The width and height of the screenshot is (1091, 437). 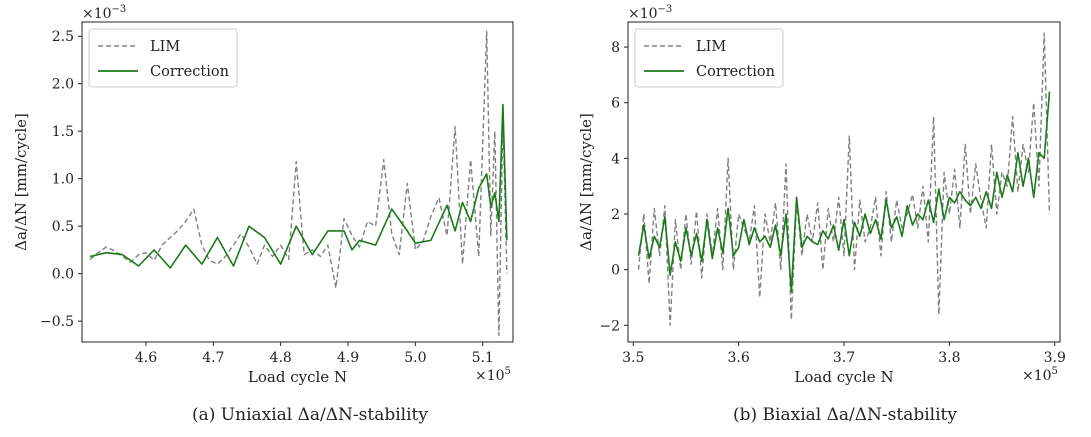 I want to click on series-line-correction, so click(x=298, y=186).